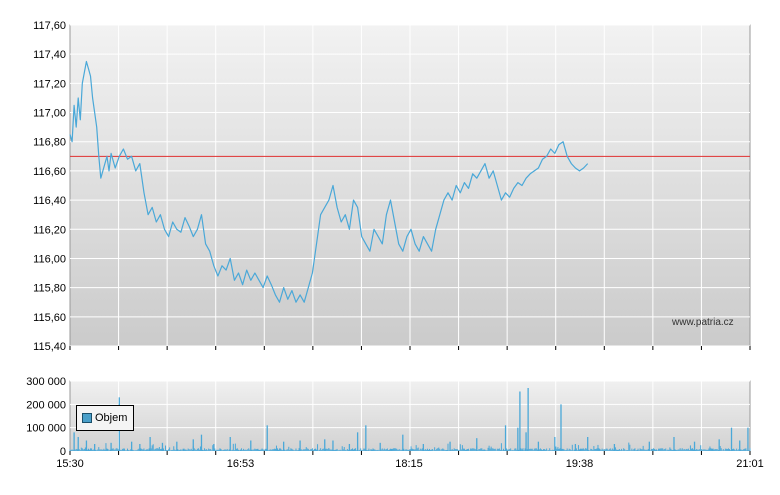 This screenshot has height=495, width=780. What do you see at coordinates (49, 318) in the screenshot?
I see `price-y-tick-label: 115,60` at bounding box center [49, 318].